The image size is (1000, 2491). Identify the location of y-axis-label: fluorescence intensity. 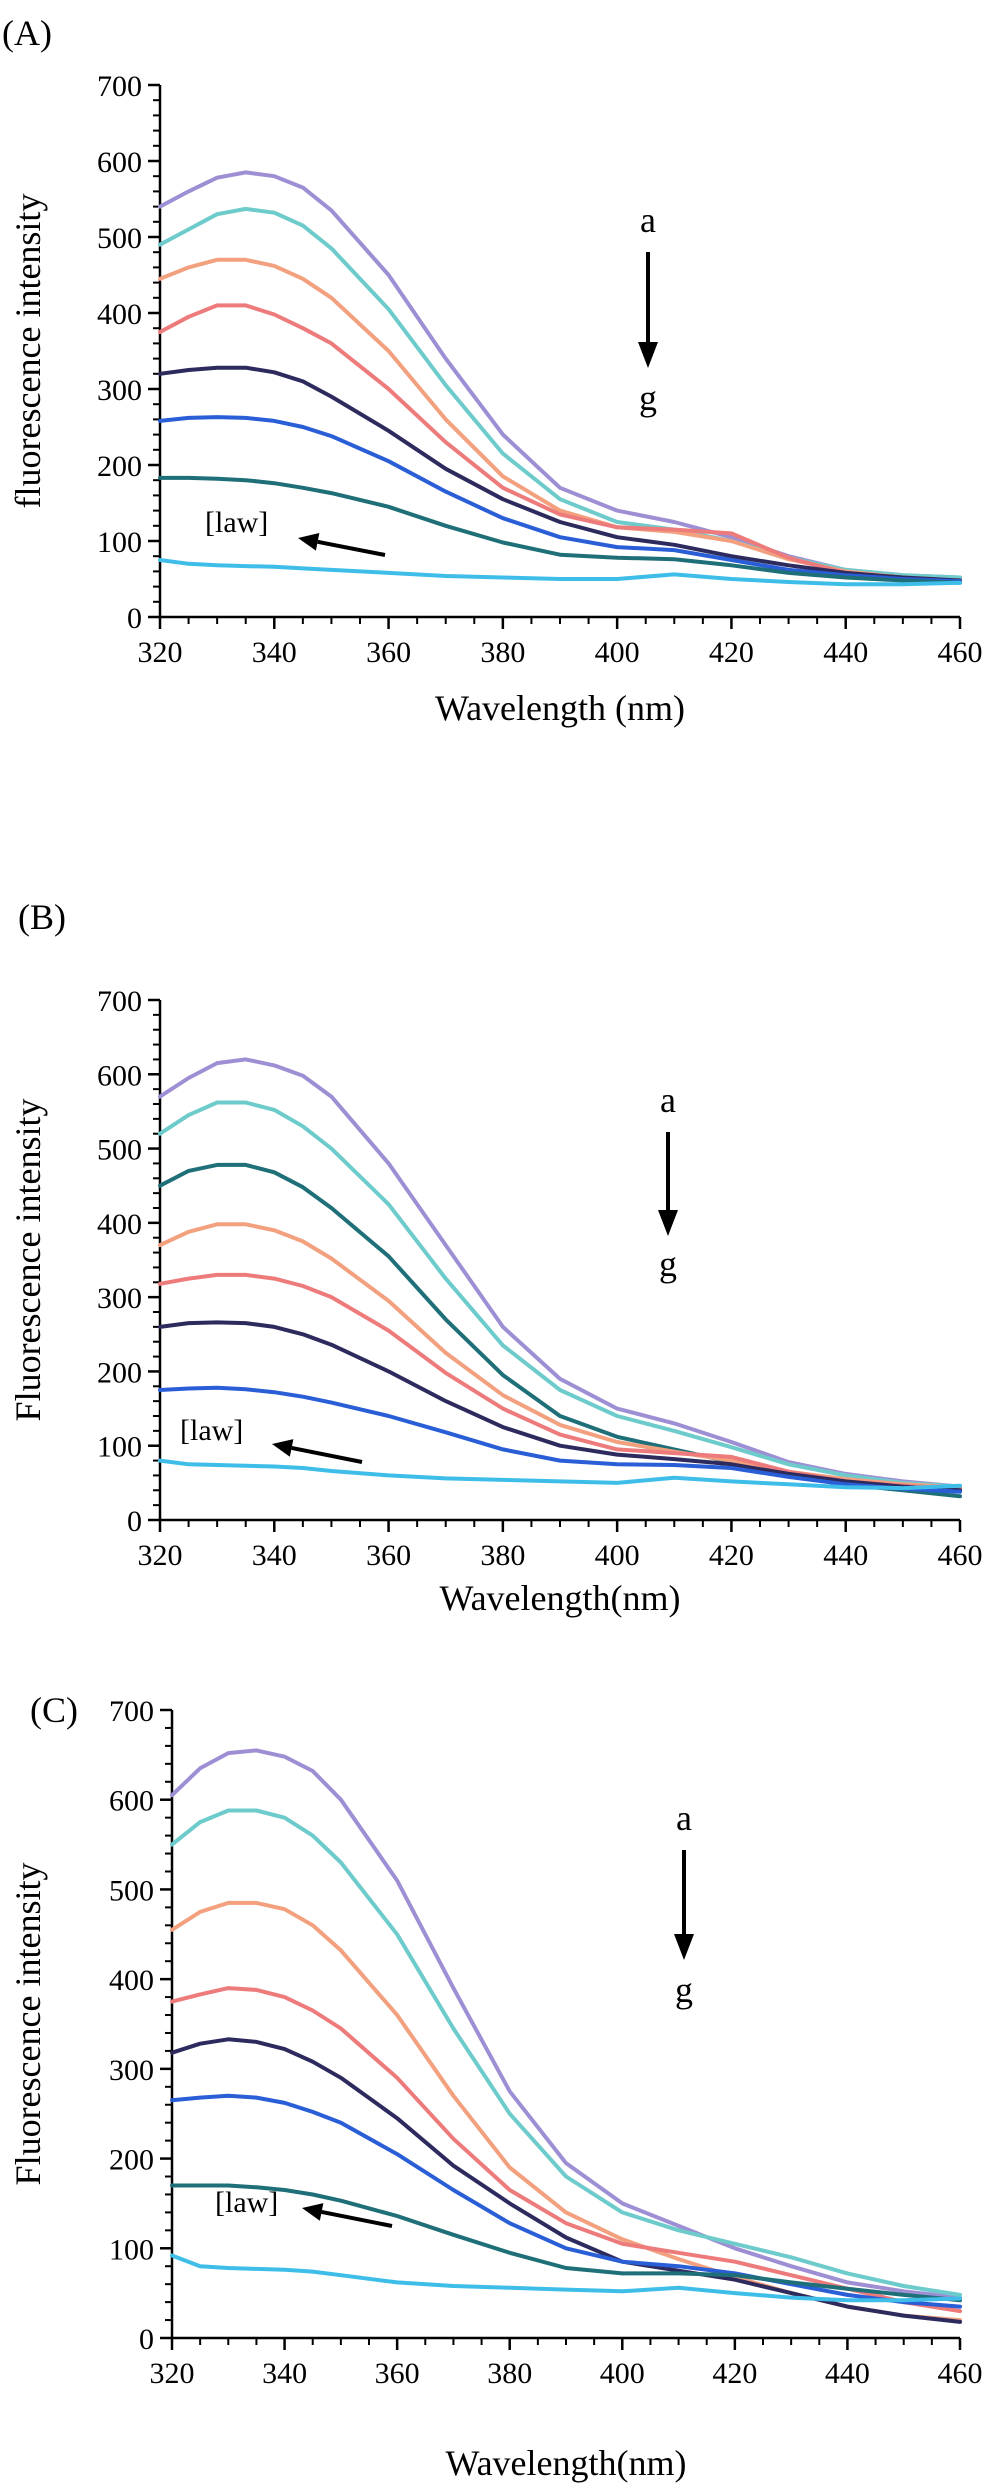
(28, 351).